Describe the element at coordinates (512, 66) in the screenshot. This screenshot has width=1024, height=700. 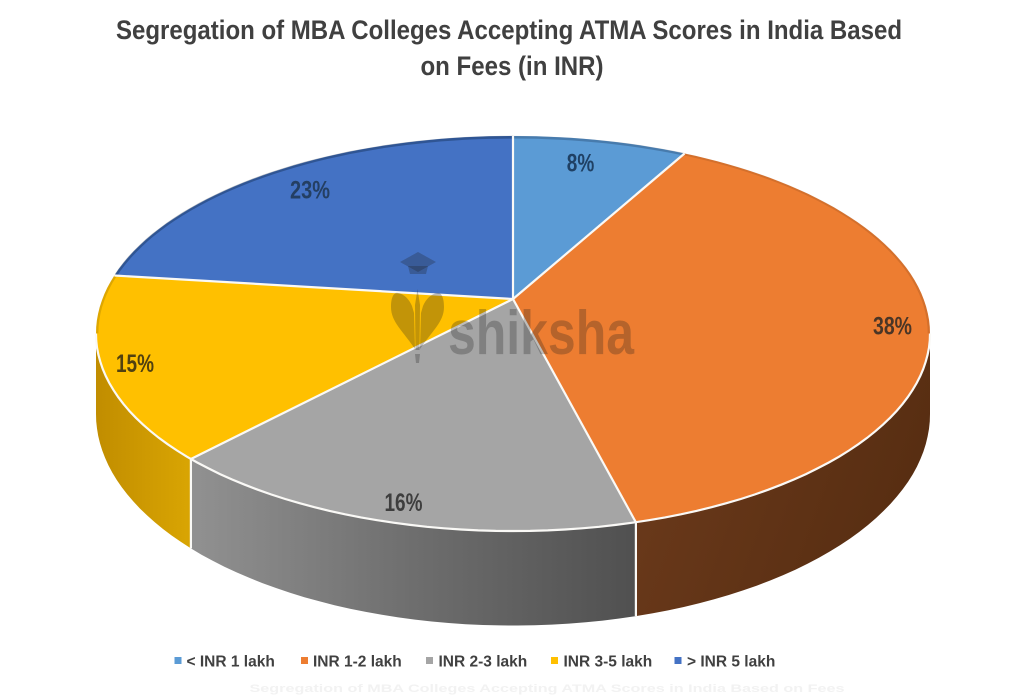
I see `svg-text: on Fees (in INR)` at that location.